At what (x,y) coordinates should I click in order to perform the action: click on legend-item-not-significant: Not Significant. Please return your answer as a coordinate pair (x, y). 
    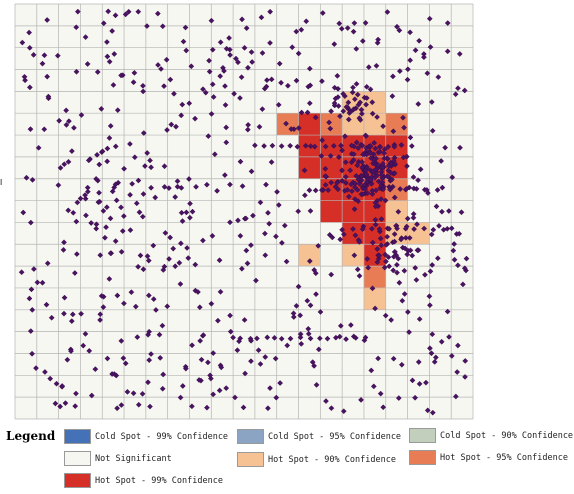
    Looking at the image, I should click on (118, 458).